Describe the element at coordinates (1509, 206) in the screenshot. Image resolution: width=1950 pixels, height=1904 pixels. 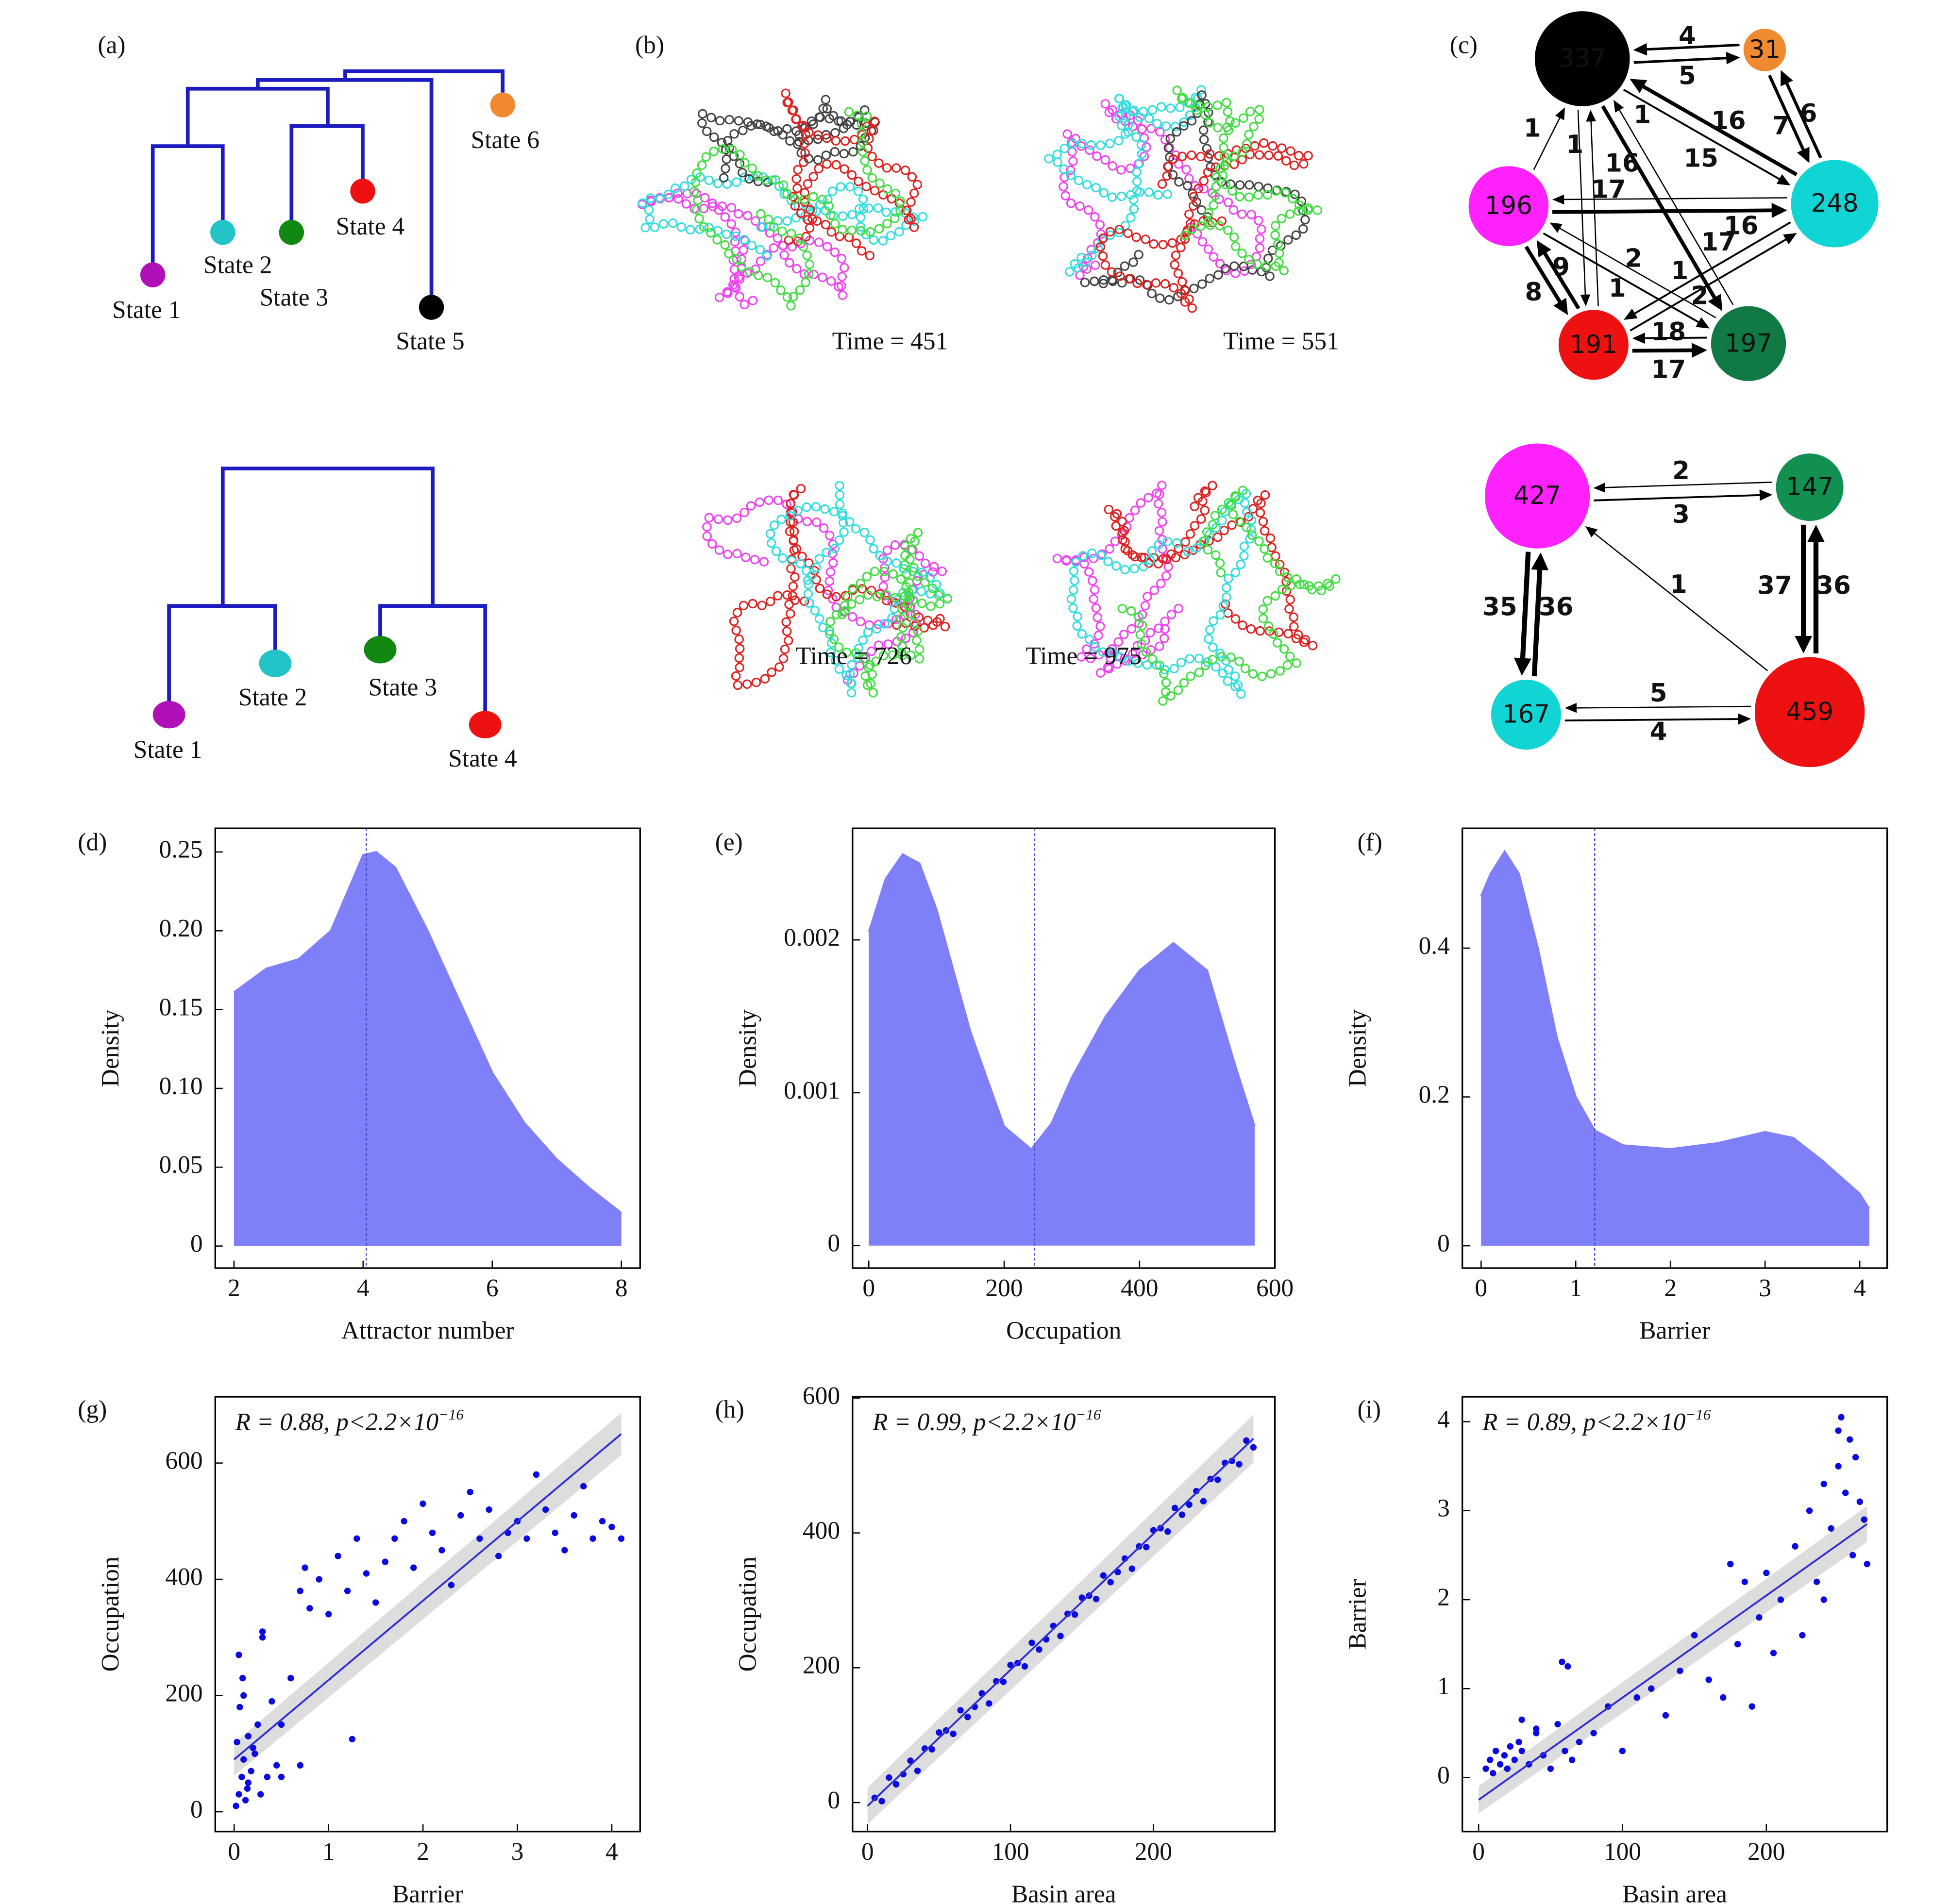
I see `network-node` at that location.